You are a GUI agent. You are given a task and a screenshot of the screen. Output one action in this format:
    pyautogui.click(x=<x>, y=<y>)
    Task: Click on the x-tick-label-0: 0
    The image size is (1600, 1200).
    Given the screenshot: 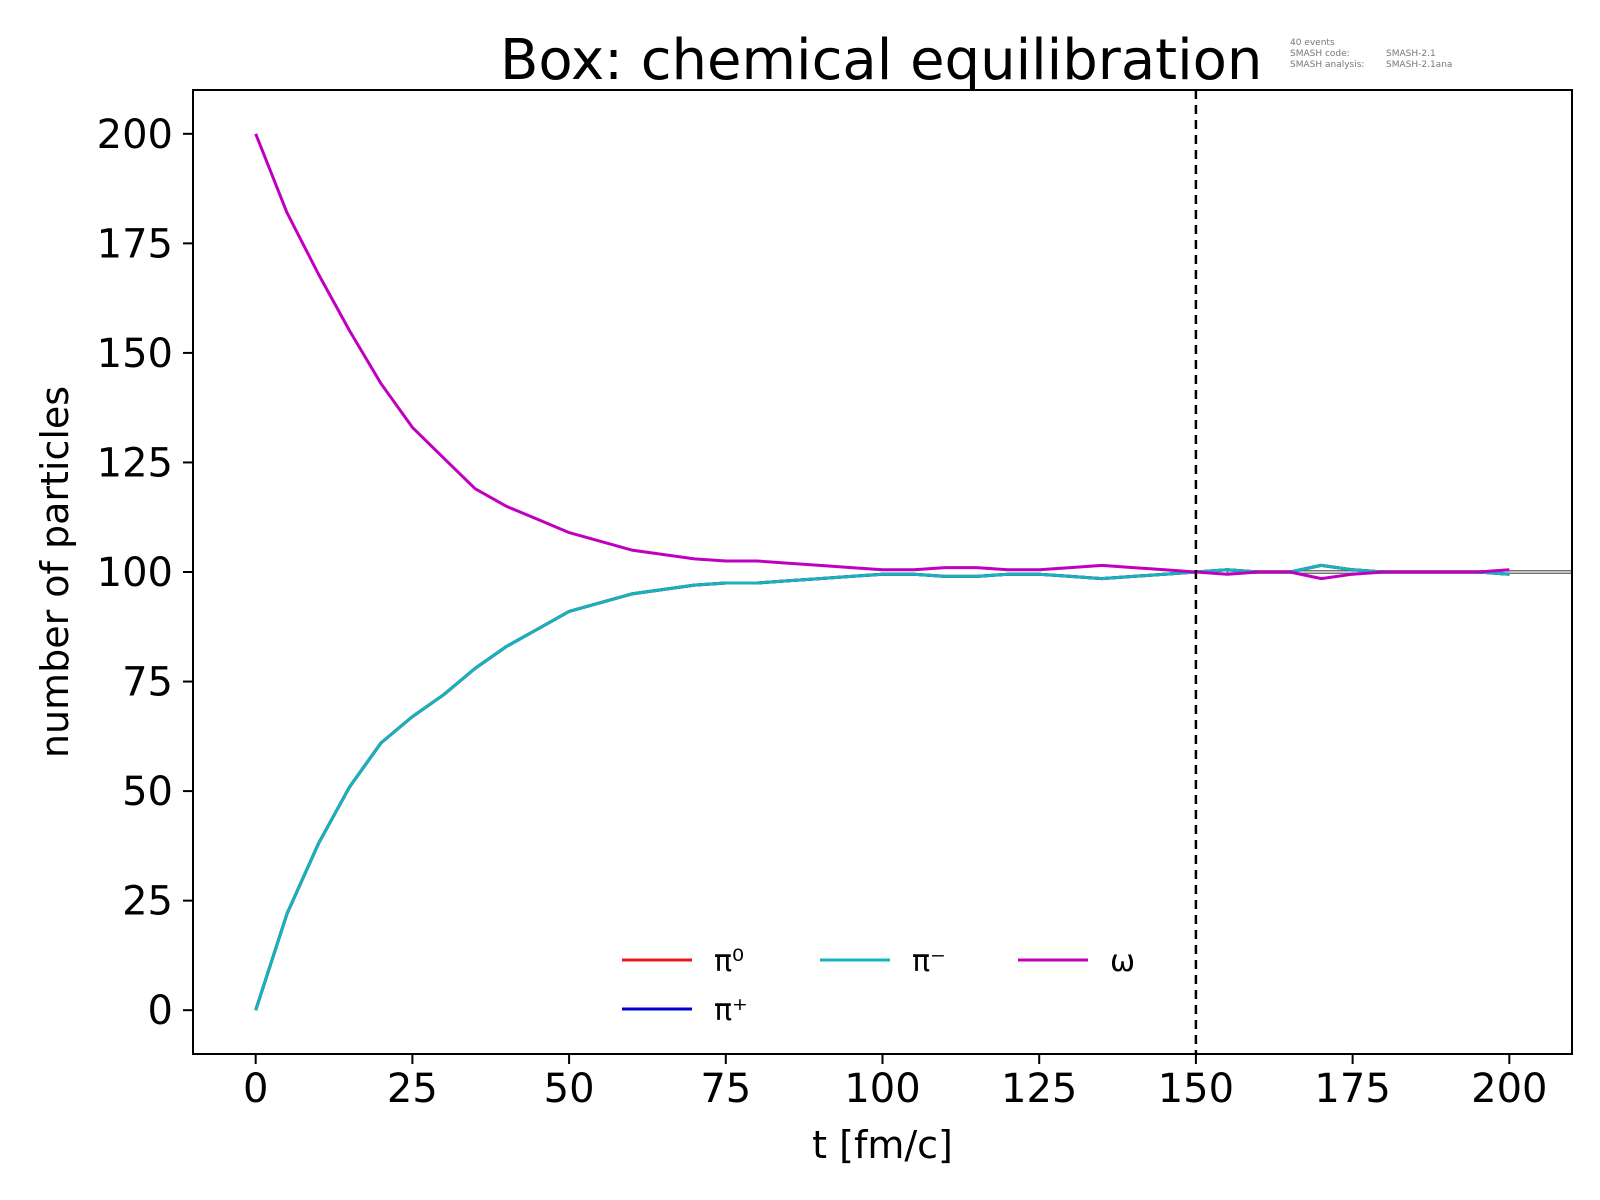 What is the action you would take?
    pyautogui.click(x=255, y=1089)
    